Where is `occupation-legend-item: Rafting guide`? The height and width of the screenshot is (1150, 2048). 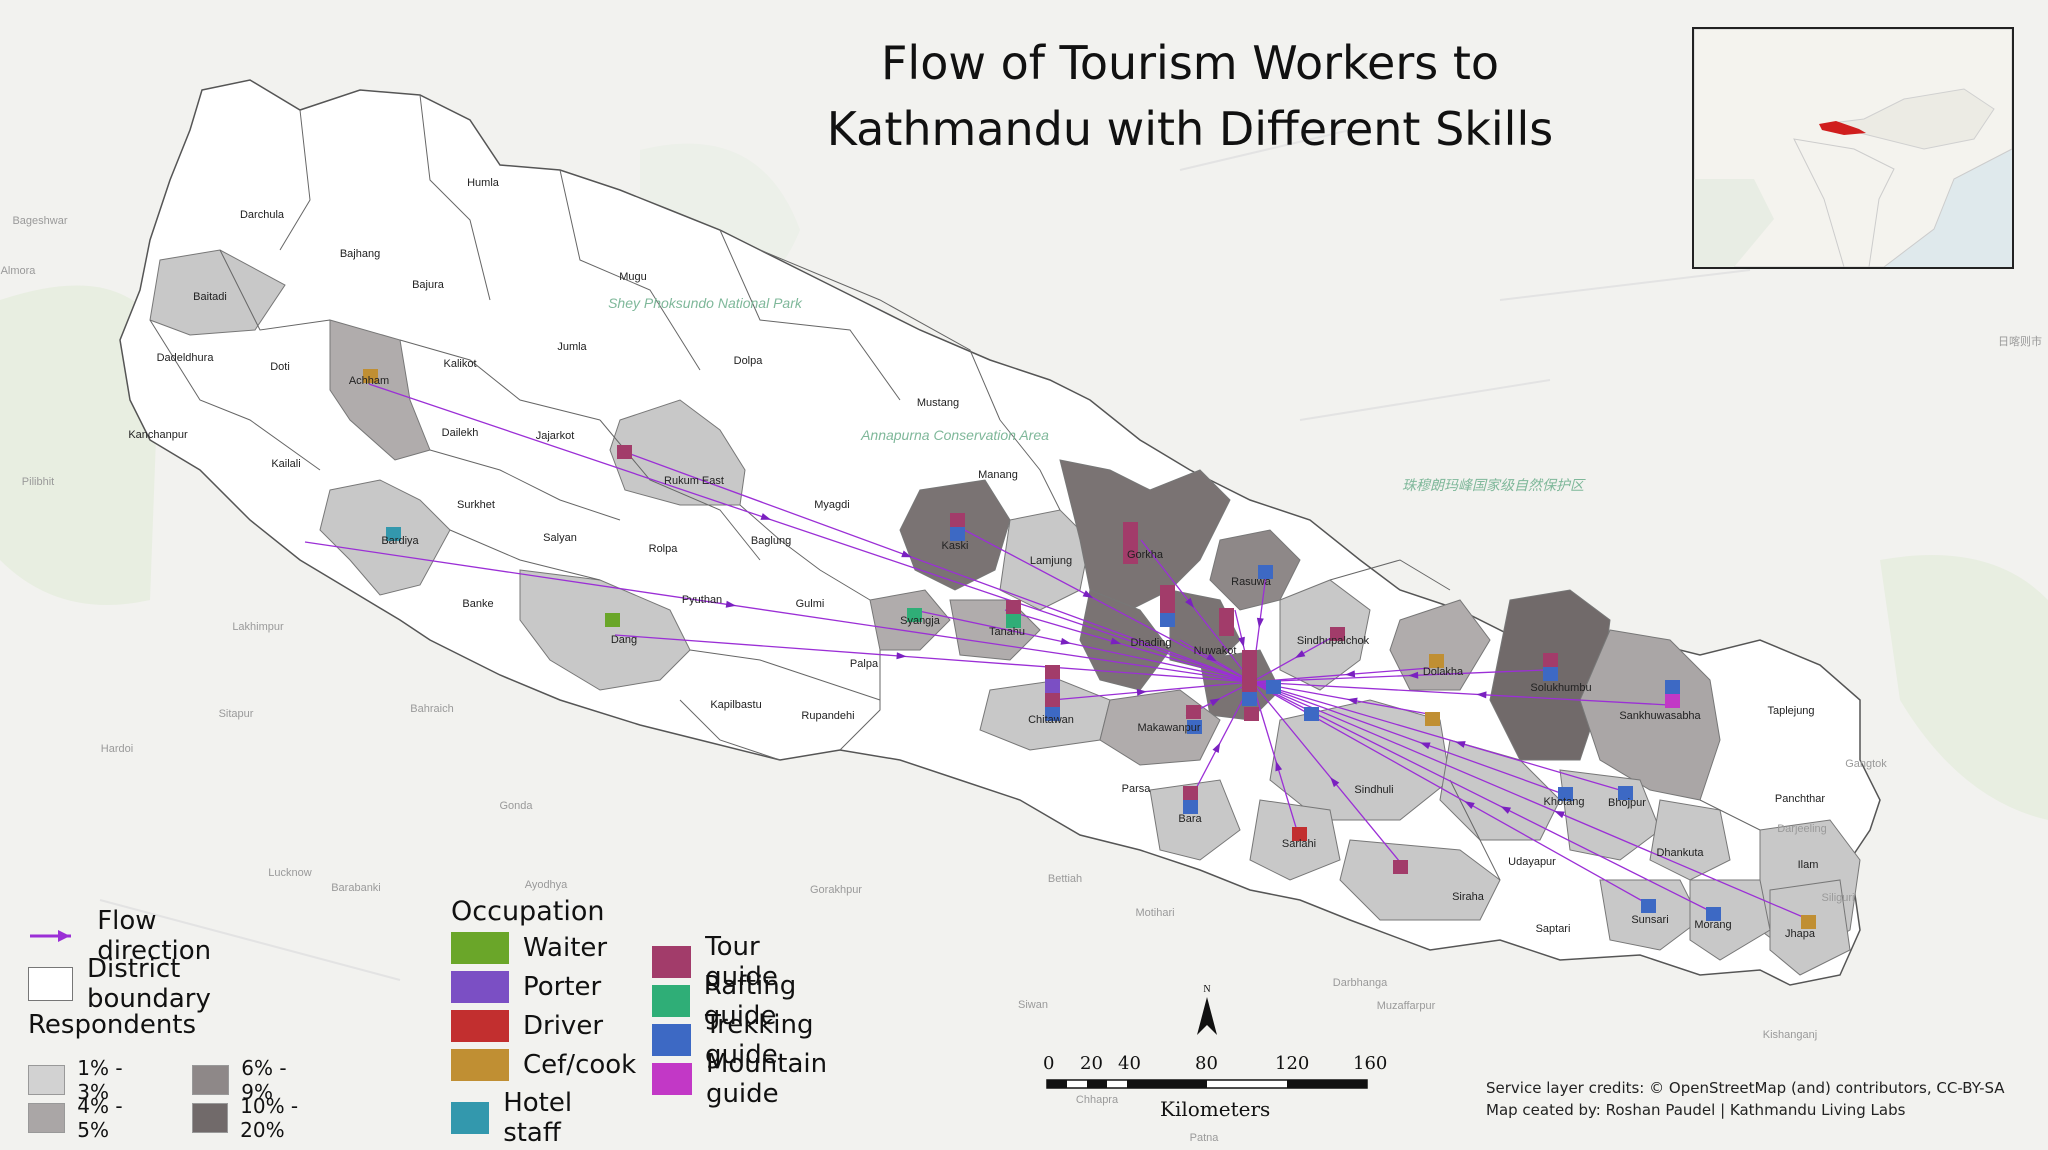 occupation-legend-item: Rafting guide is located at coordinates (734, 1001).